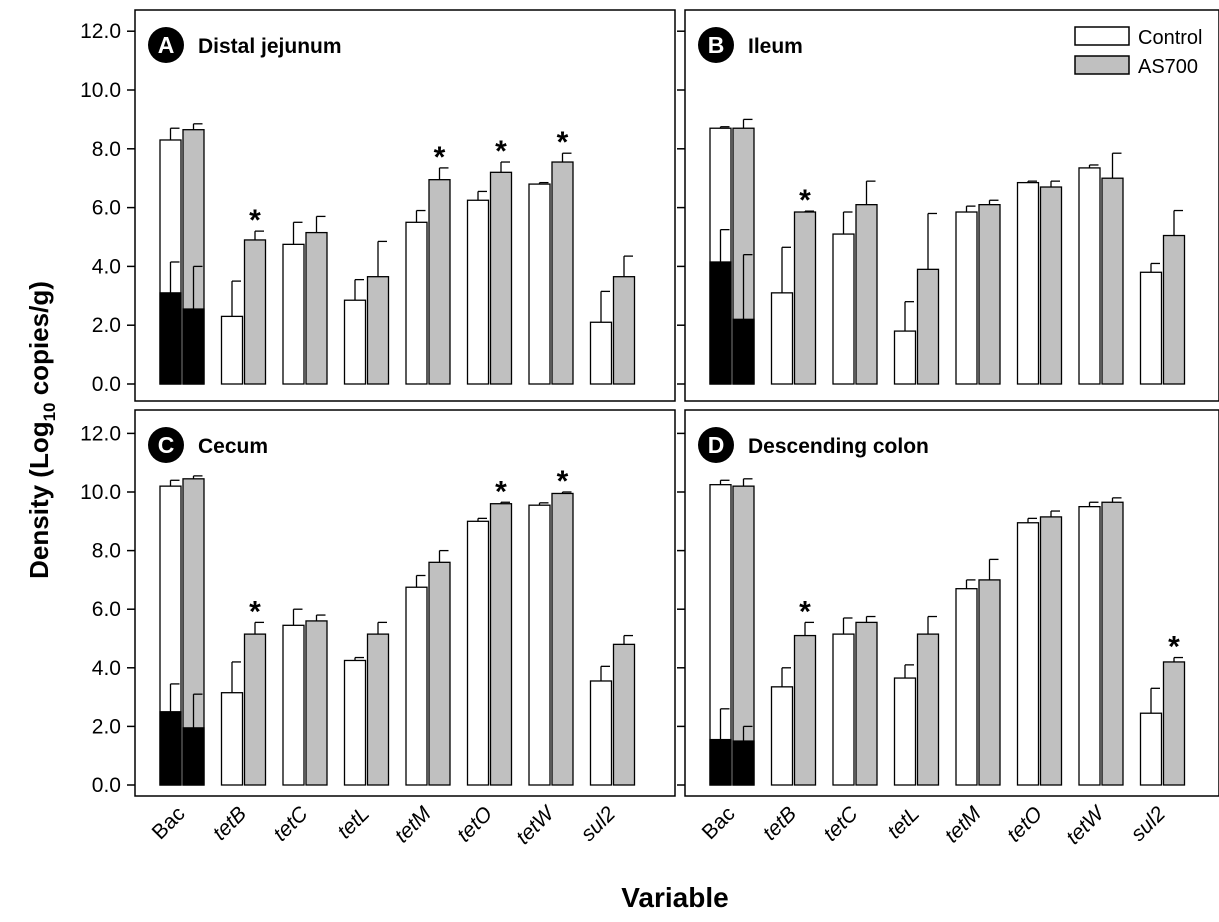  I want to click on y-axis-label-main: Density (Log, so click(39, 499).